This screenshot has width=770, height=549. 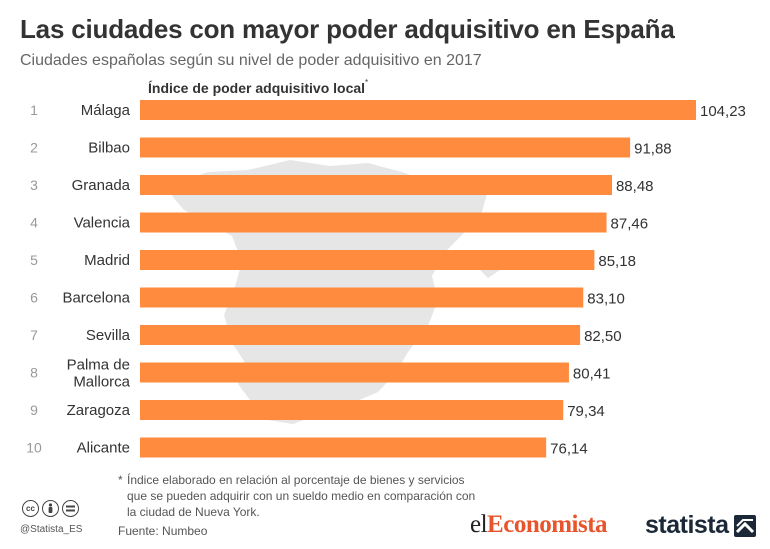 What do you see at coordinates (34, 410) in the screenshot?
I see `rank-label: 9` at bounding box center [34, 410].